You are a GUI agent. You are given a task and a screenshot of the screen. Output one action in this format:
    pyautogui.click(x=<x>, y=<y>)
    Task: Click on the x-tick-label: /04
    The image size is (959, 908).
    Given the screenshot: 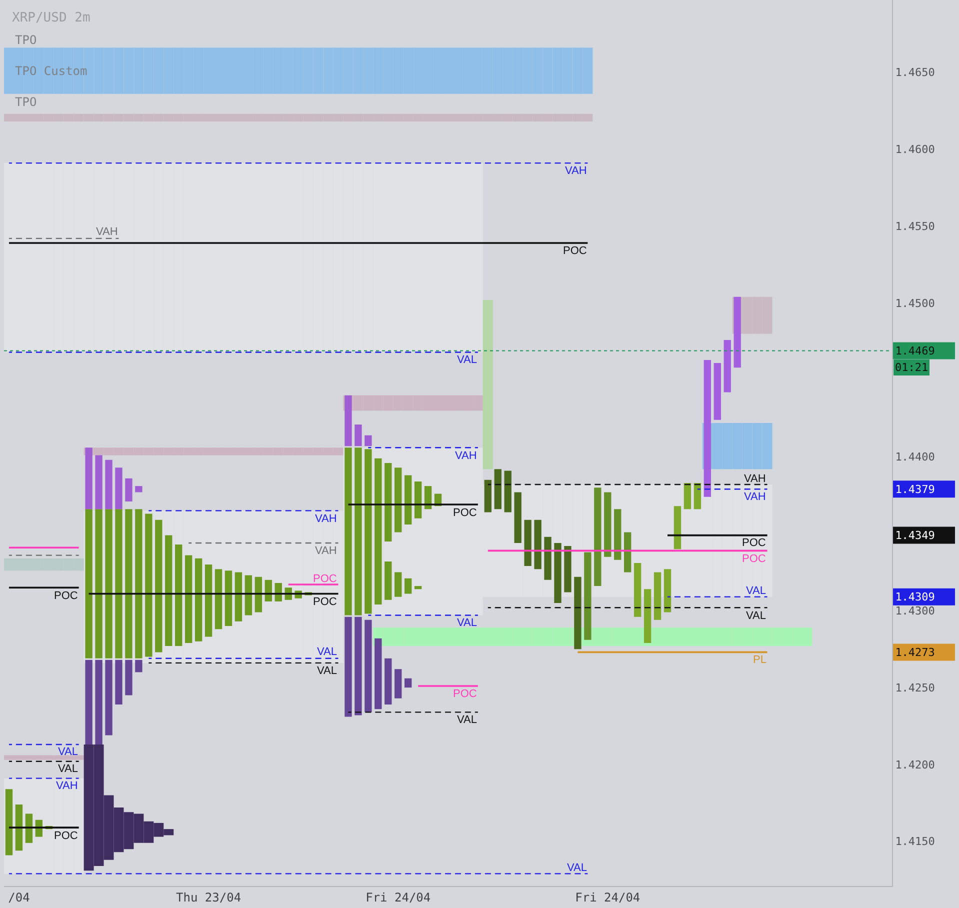 What is the action you would take?
    pyautogui.click(x=19, y=897)
    